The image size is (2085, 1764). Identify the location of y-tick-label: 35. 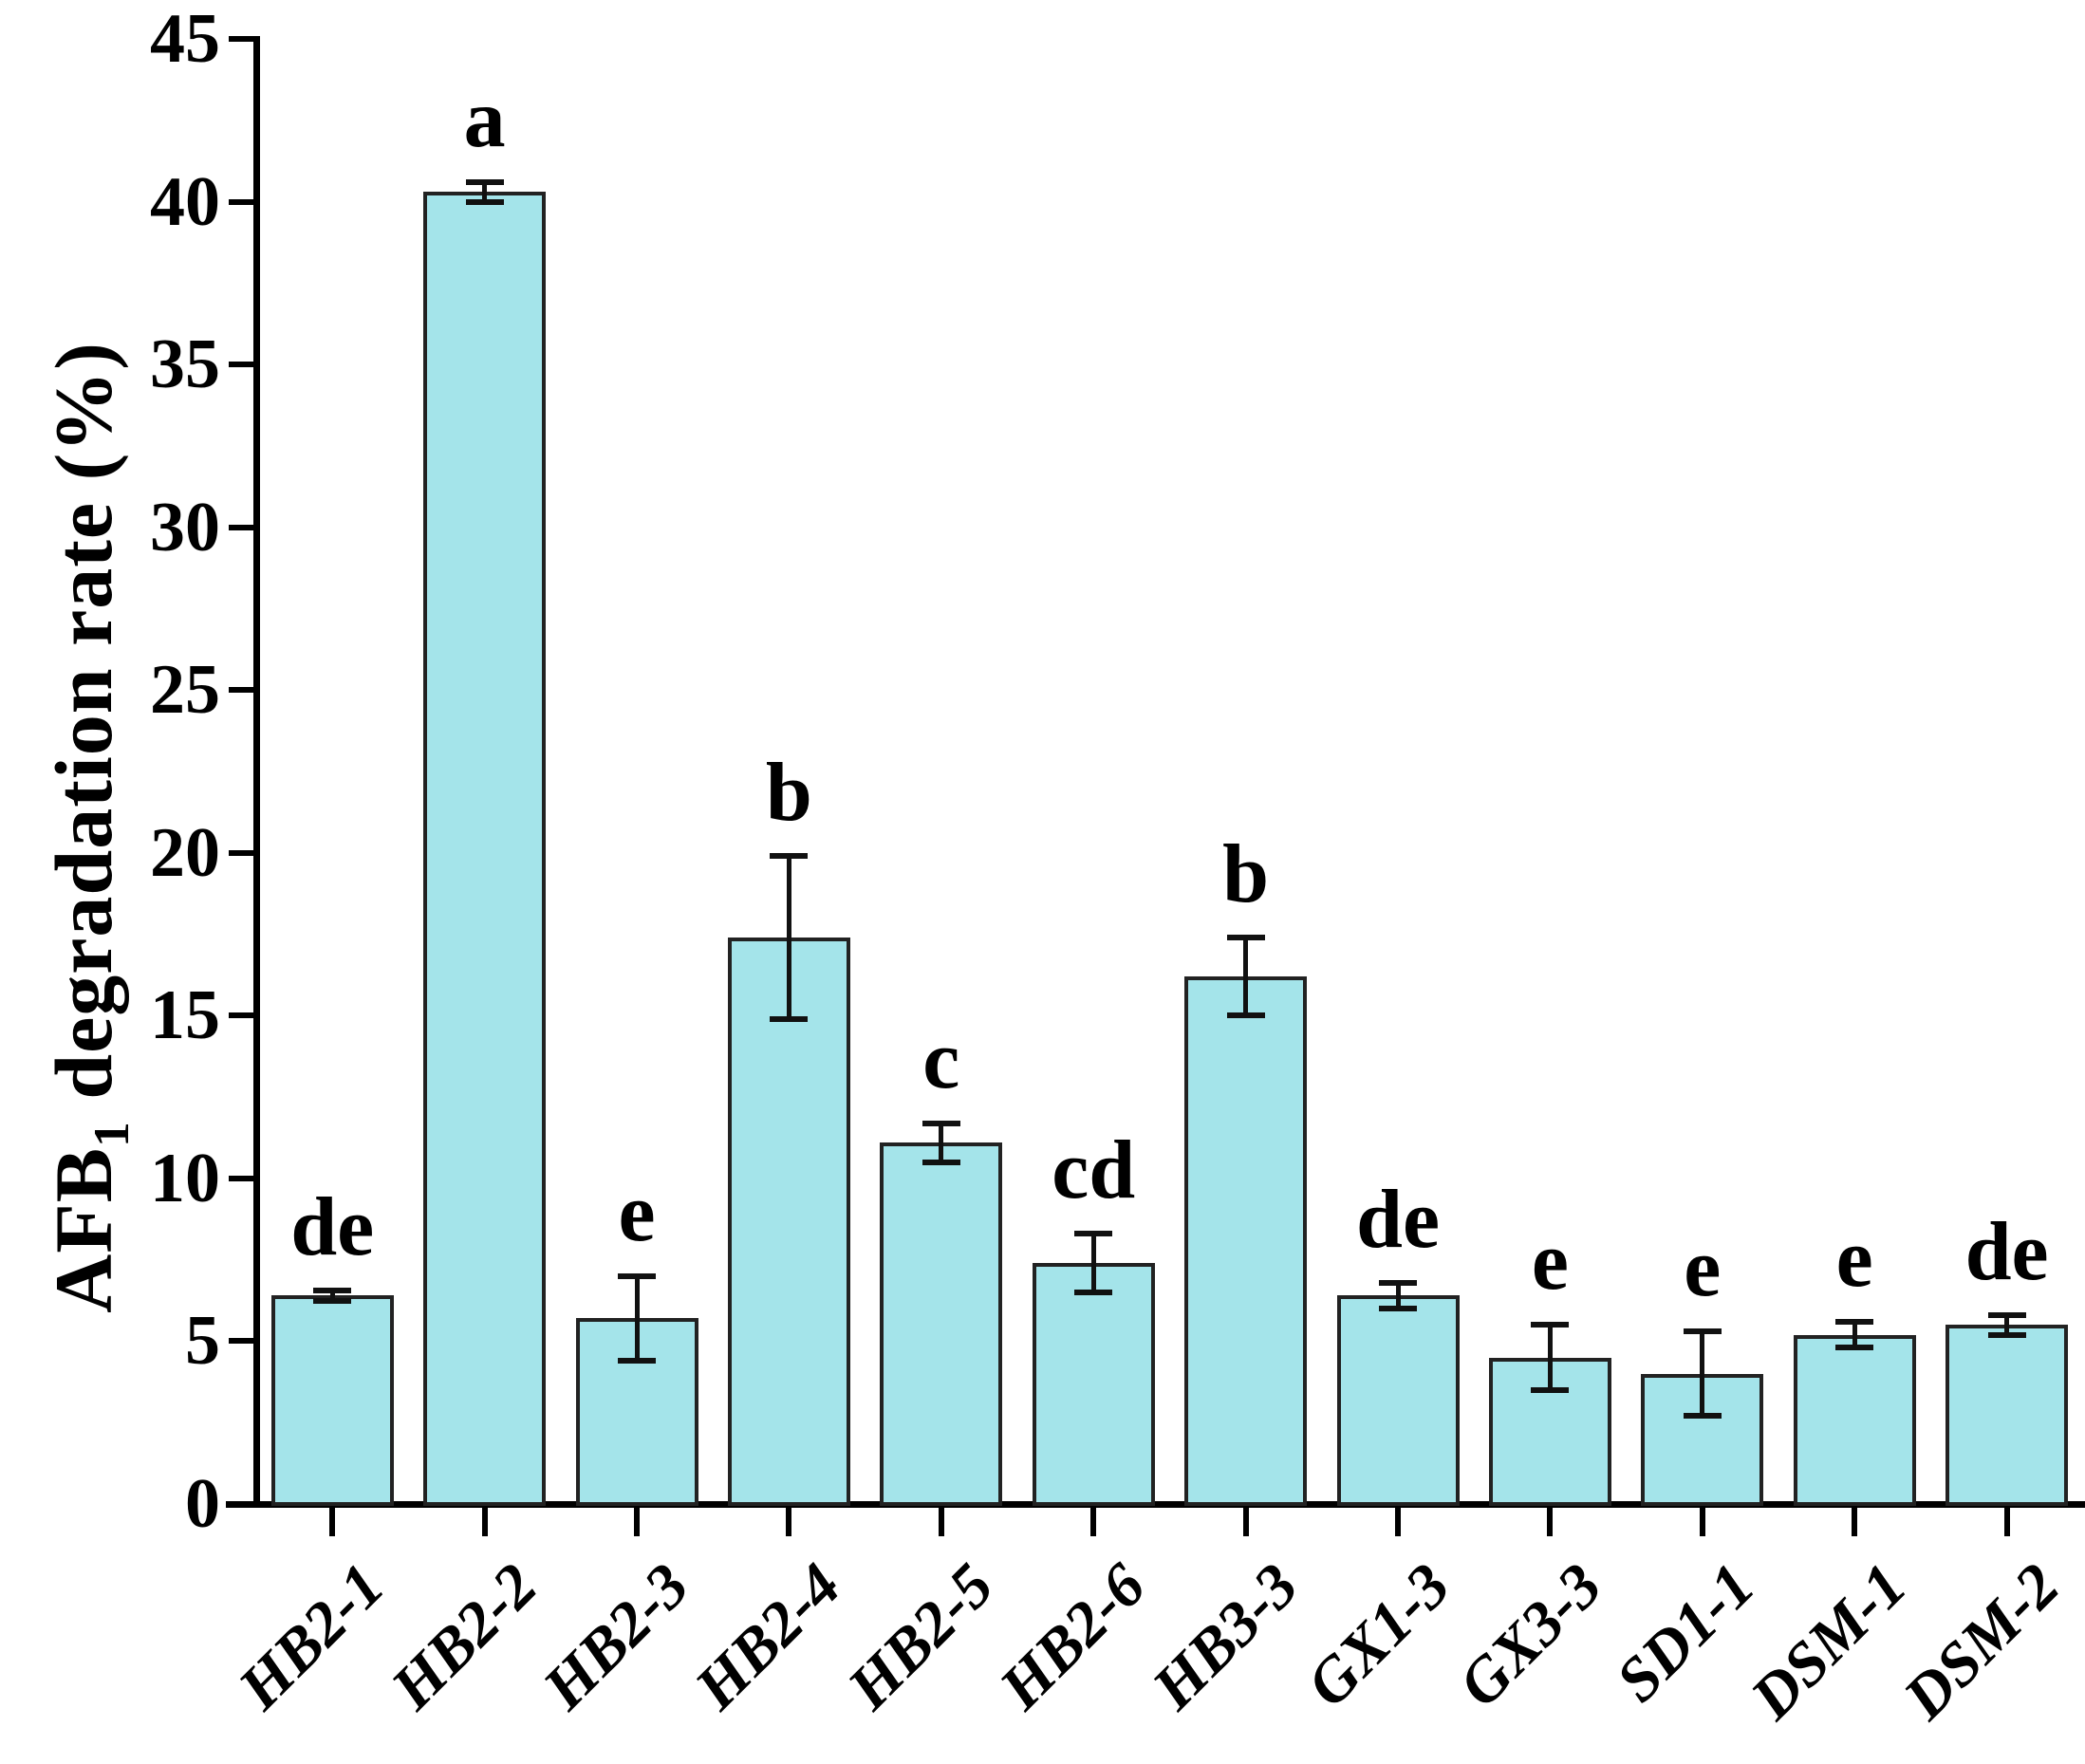
(185, 364).